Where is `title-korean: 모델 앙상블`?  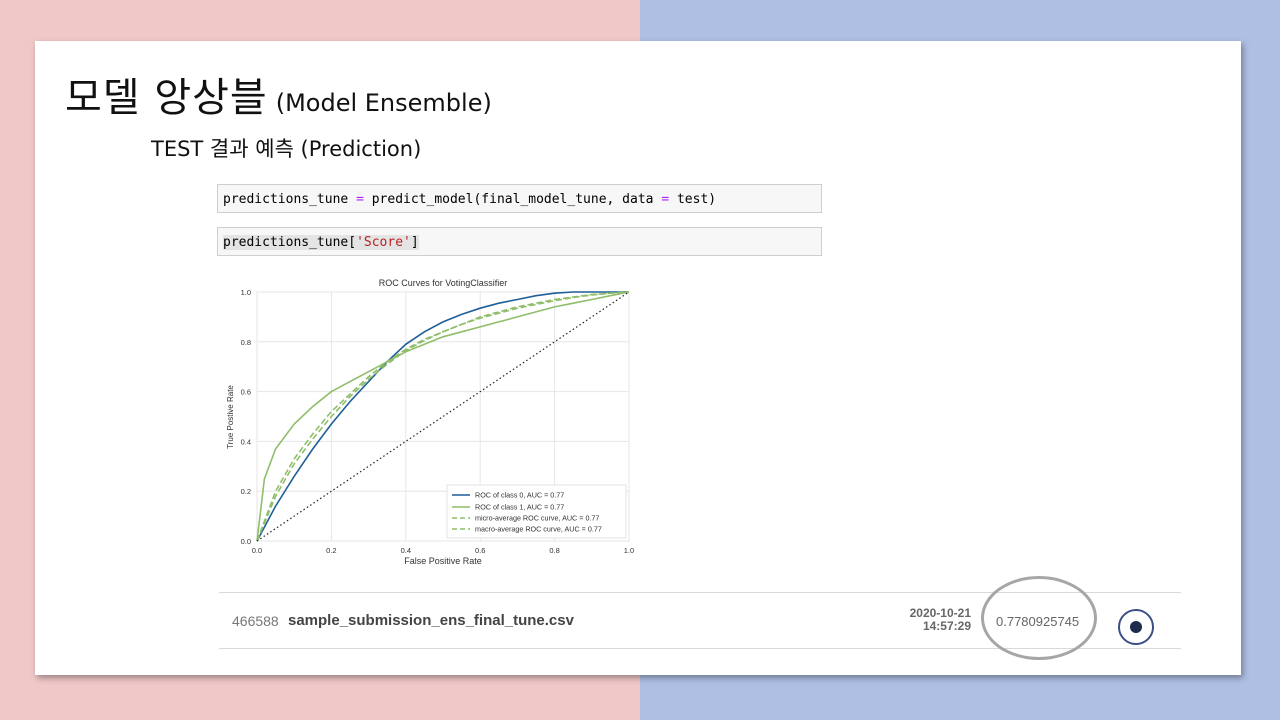 title-korean: 모델 앙상블 is located at coordinates (166, 98).